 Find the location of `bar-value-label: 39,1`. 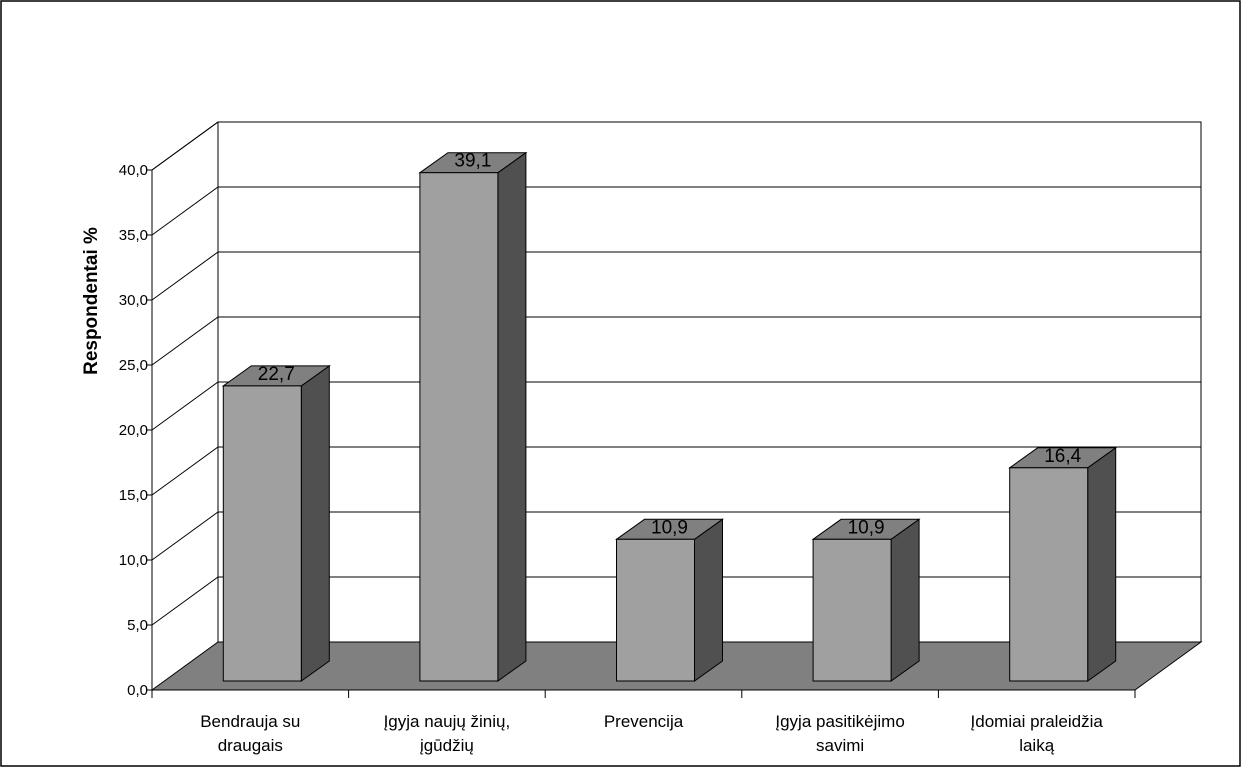

bar-value-label: 39,1 is located at coordinates (472, 161).